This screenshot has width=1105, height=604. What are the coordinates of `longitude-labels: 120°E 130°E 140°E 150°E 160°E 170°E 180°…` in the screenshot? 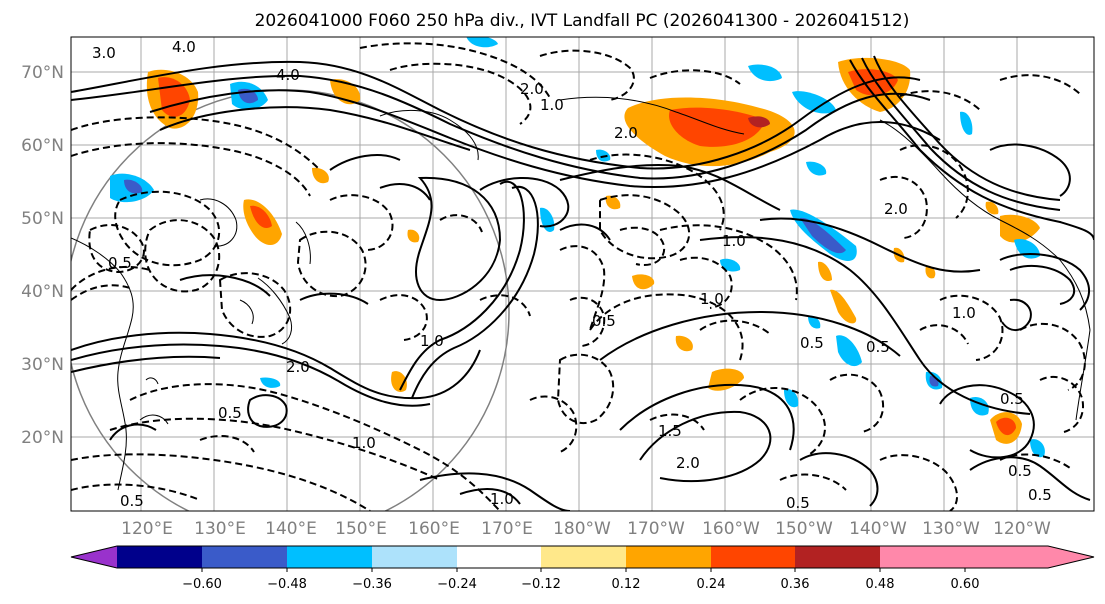 It's located at (586, 529).